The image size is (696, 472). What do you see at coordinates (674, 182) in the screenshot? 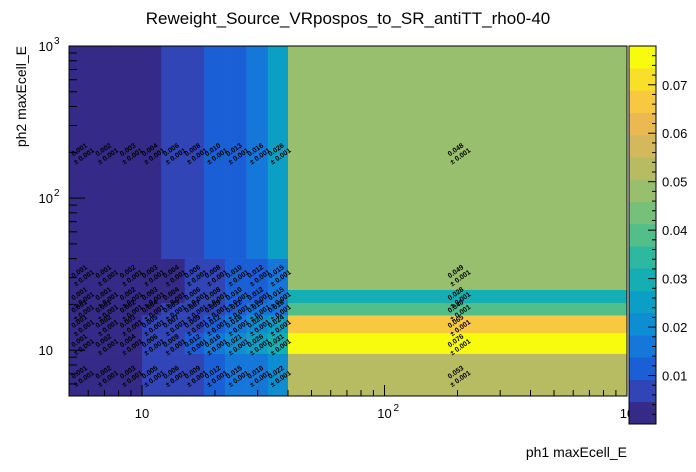
I see `colorbar-tick-label: 0.05` at bounding box center [674, 182].